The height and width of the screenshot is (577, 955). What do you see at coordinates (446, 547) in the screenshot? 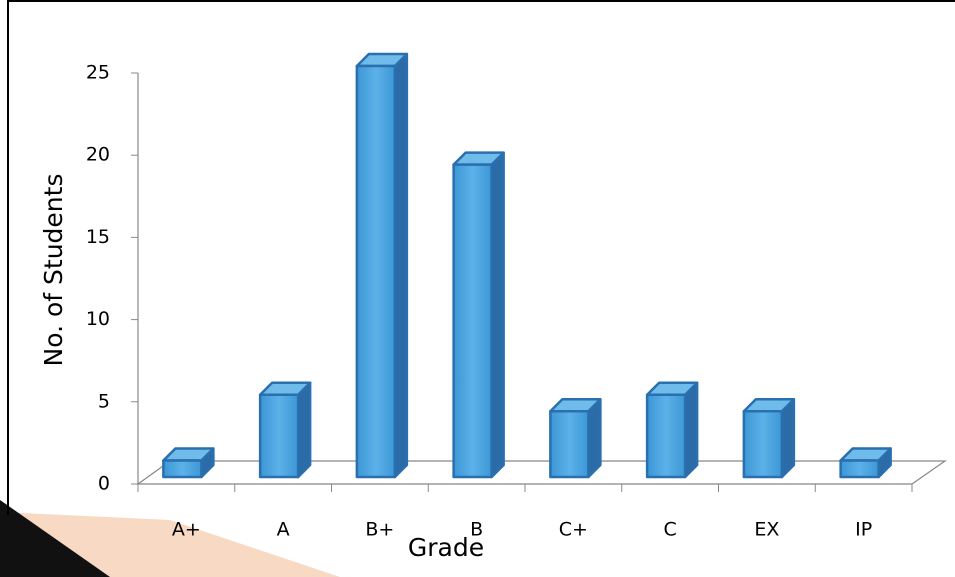
I see `x-axis-title: Grade` at bounding box center [446, 547].